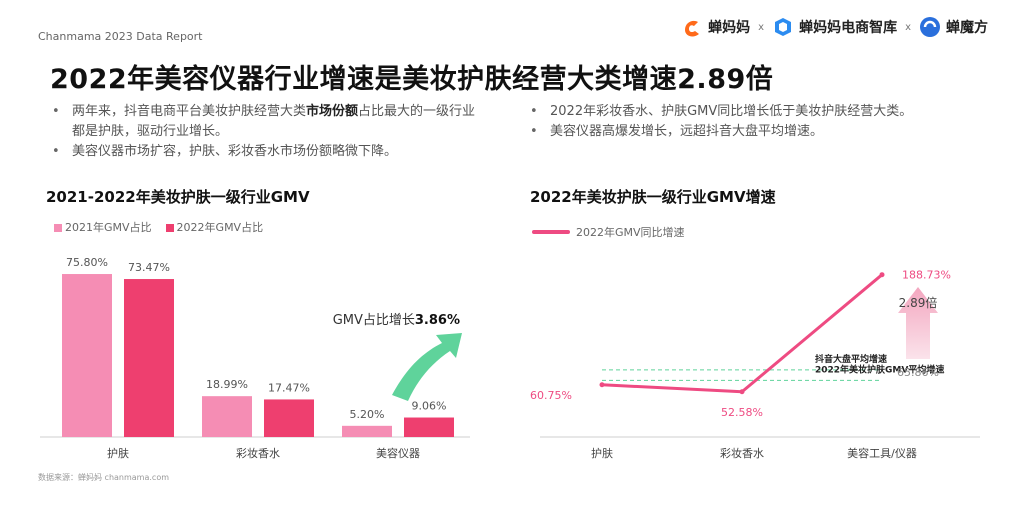 This screenshot has height=507, width=1024. What do you see at coordinates (687, 131) in the screenshot?
I see `bullet-text: 美容仪器高爆发增长，远超抖音大盘平均增速。` at bounding box center [687, 131].